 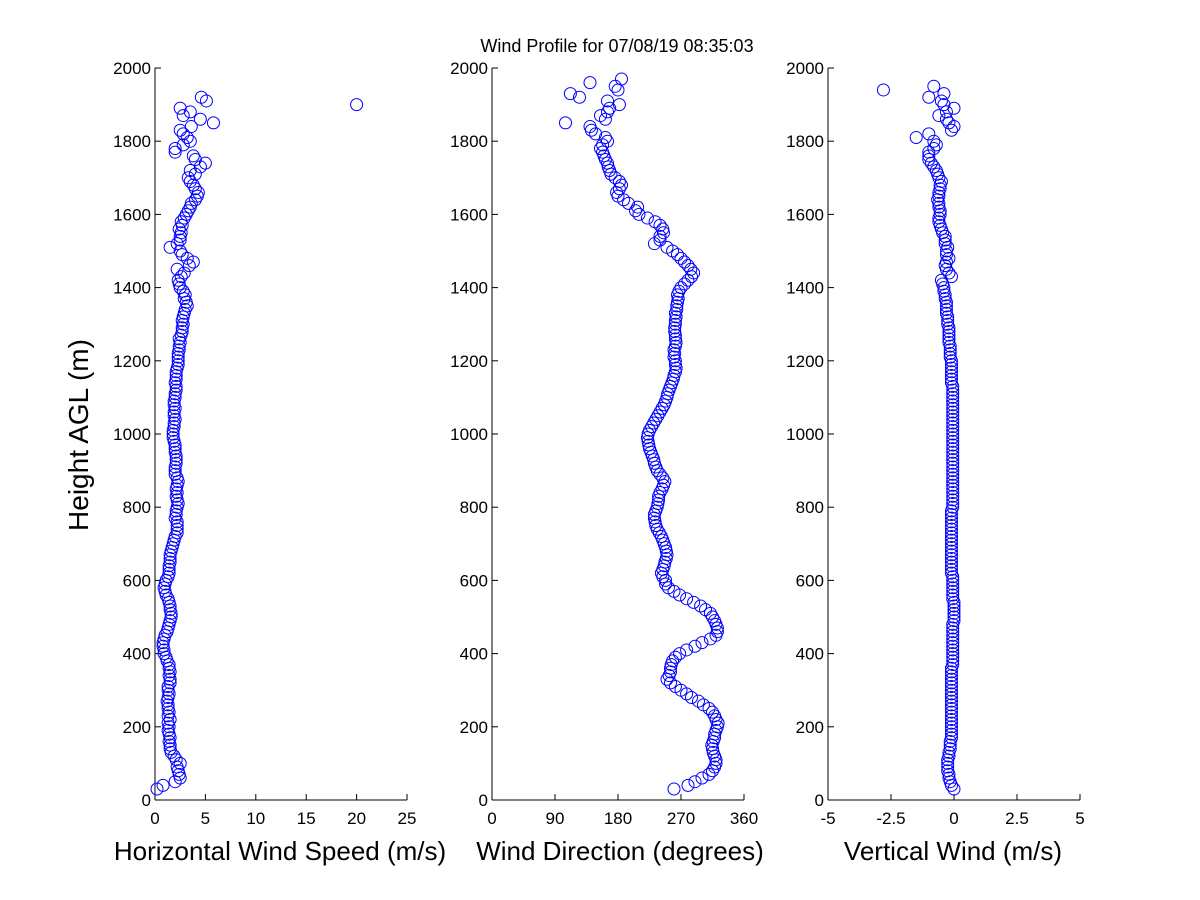 What do you see at coordinates (744, 818) in the screenshot?
I see `direction-x-tick-label: 360` at bounding box center [744, 818].